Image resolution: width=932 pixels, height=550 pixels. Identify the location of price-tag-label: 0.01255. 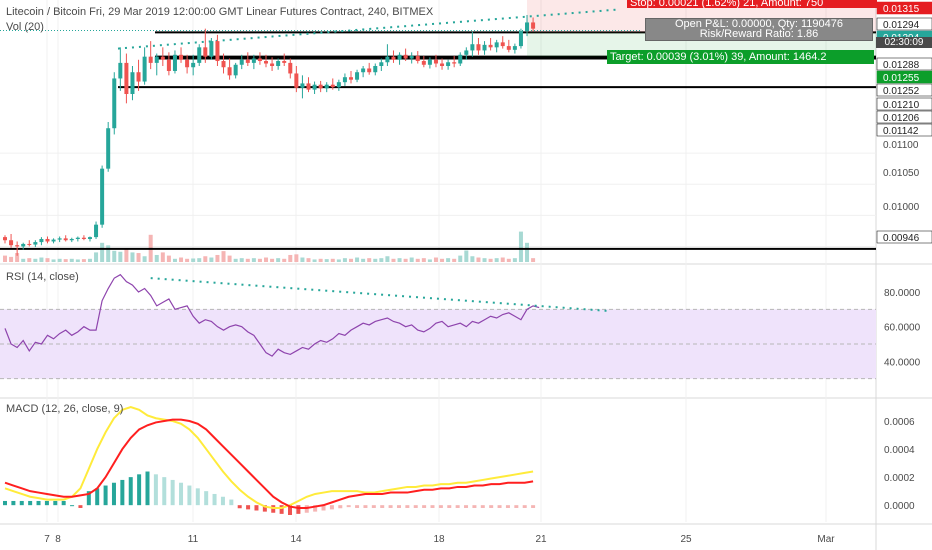
(901, 78).